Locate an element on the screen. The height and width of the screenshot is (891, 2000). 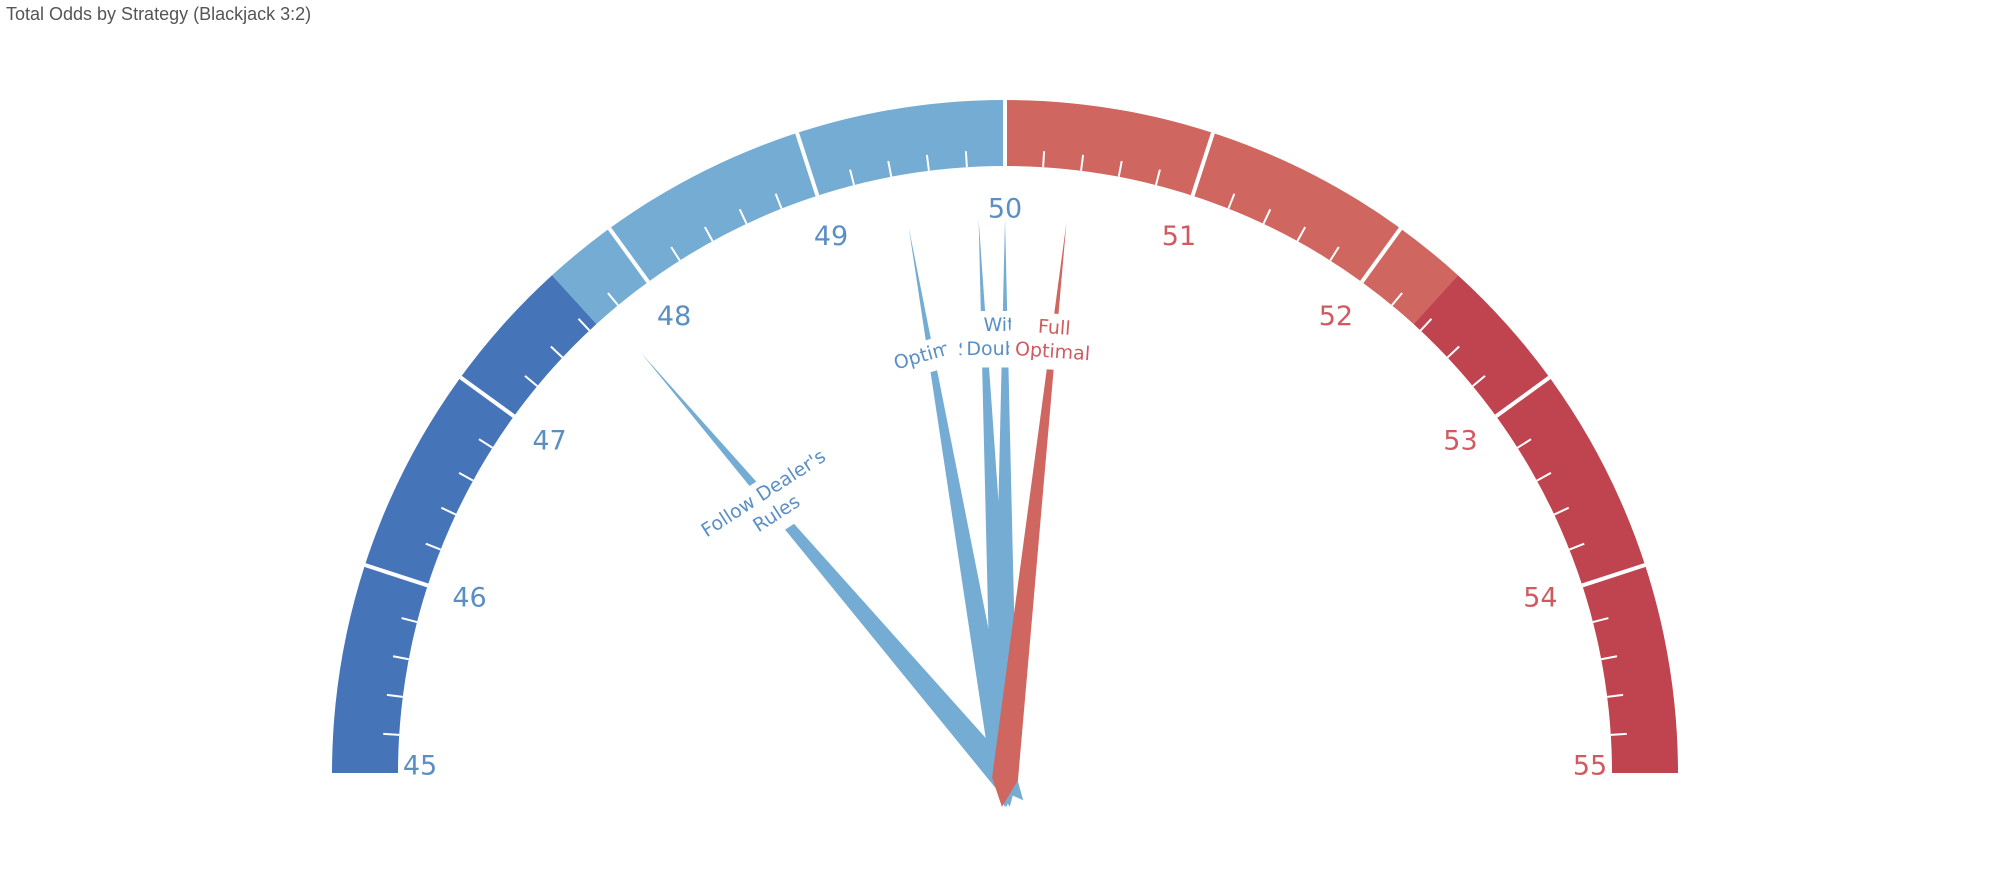
needle-label-5: FullOptimal is located at coordinates (1053, 341).